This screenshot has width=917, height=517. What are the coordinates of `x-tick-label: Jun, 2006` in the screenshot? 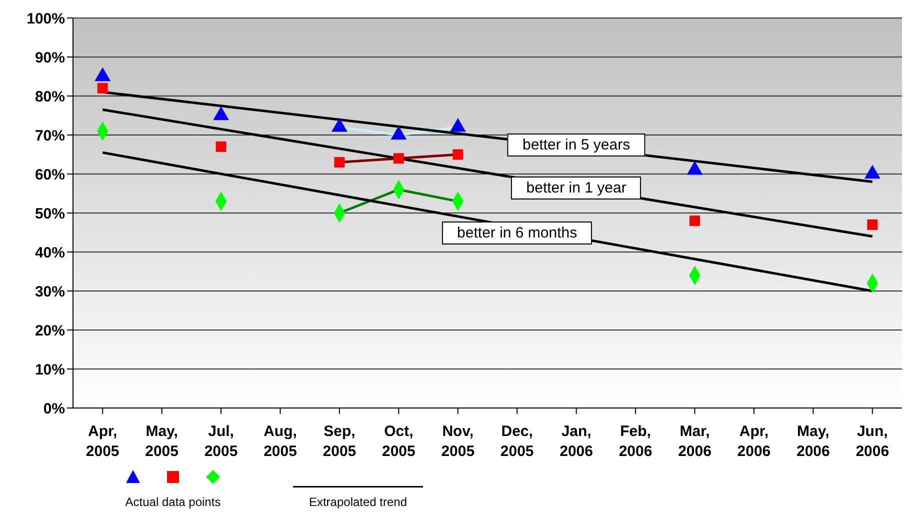 It's located at (873, 441).